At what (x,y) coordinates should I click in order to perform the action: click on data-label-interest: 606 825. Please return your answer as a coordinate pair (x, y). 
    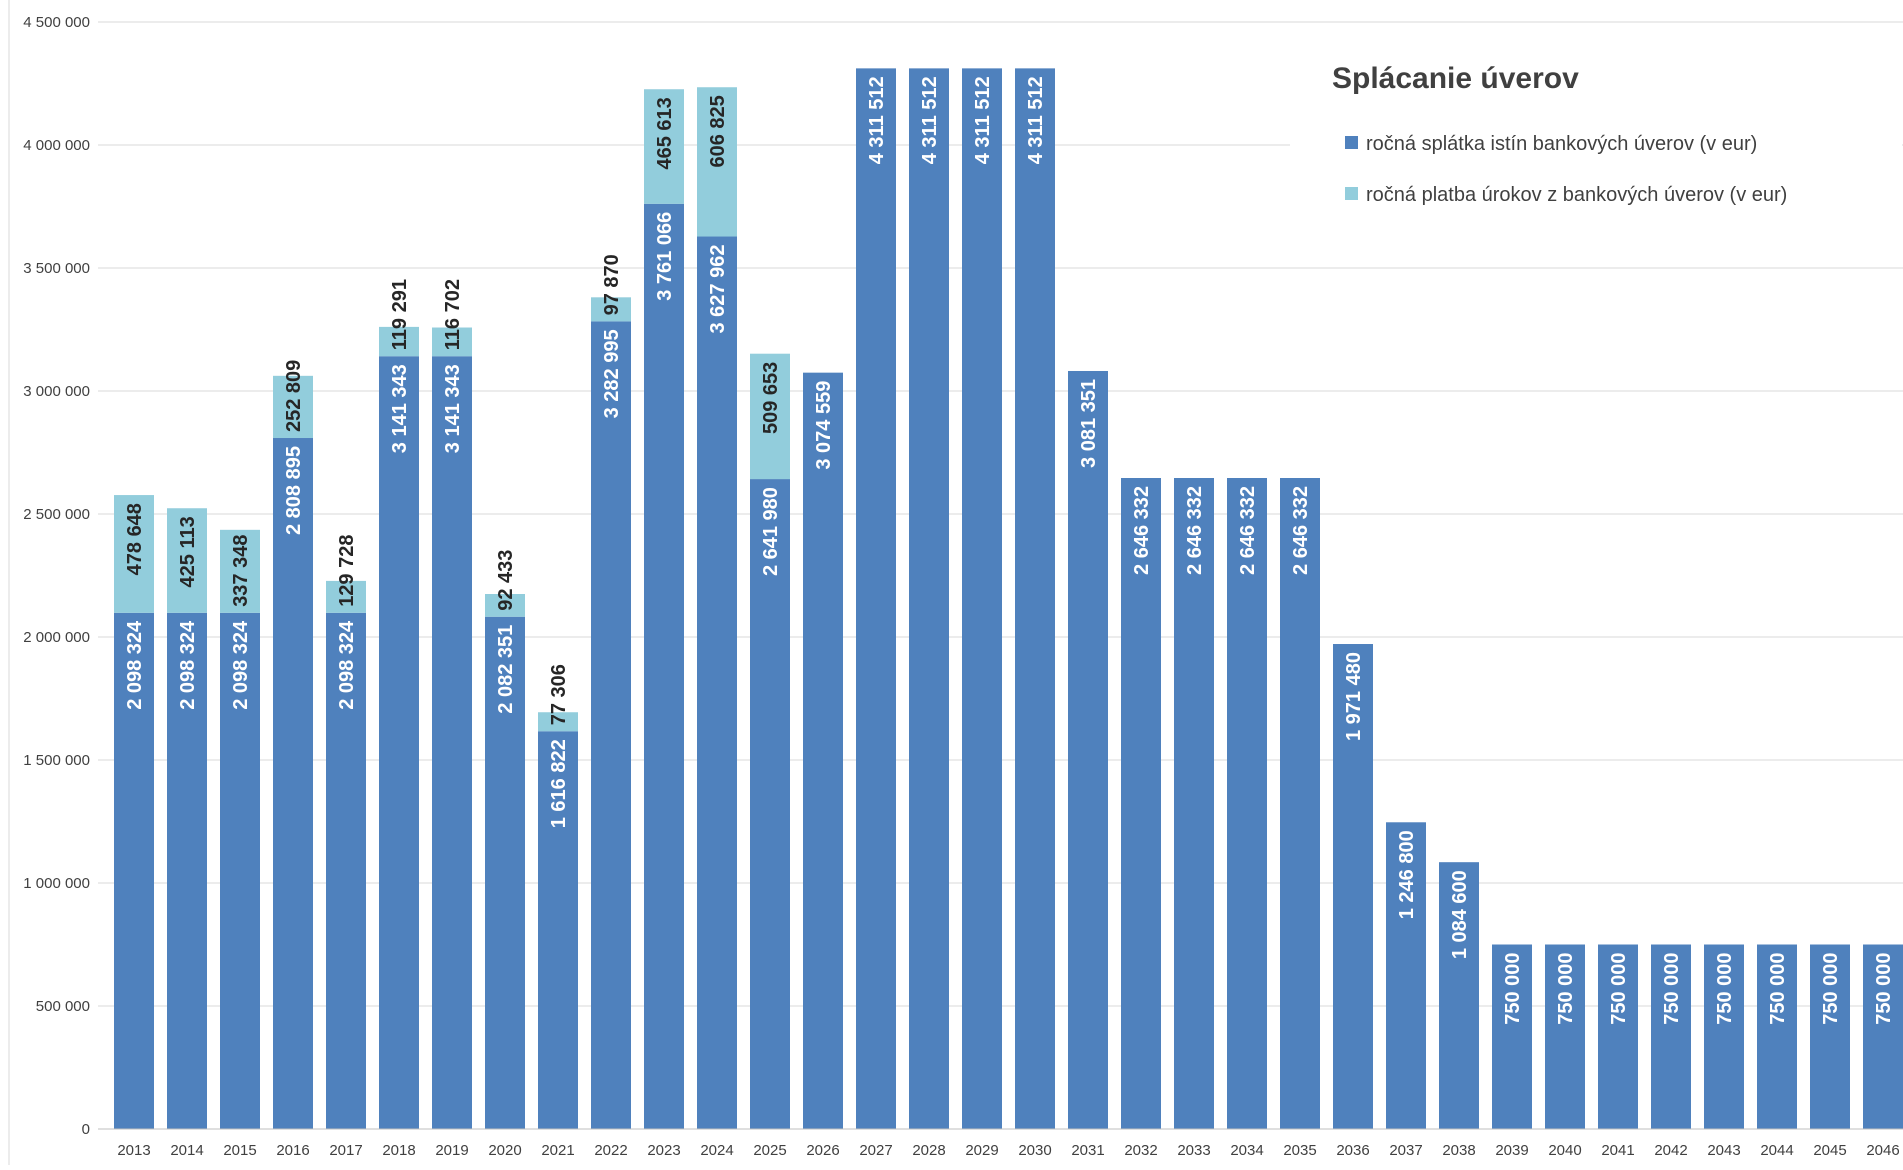
    Looking at the image, I should click on (718, 131).